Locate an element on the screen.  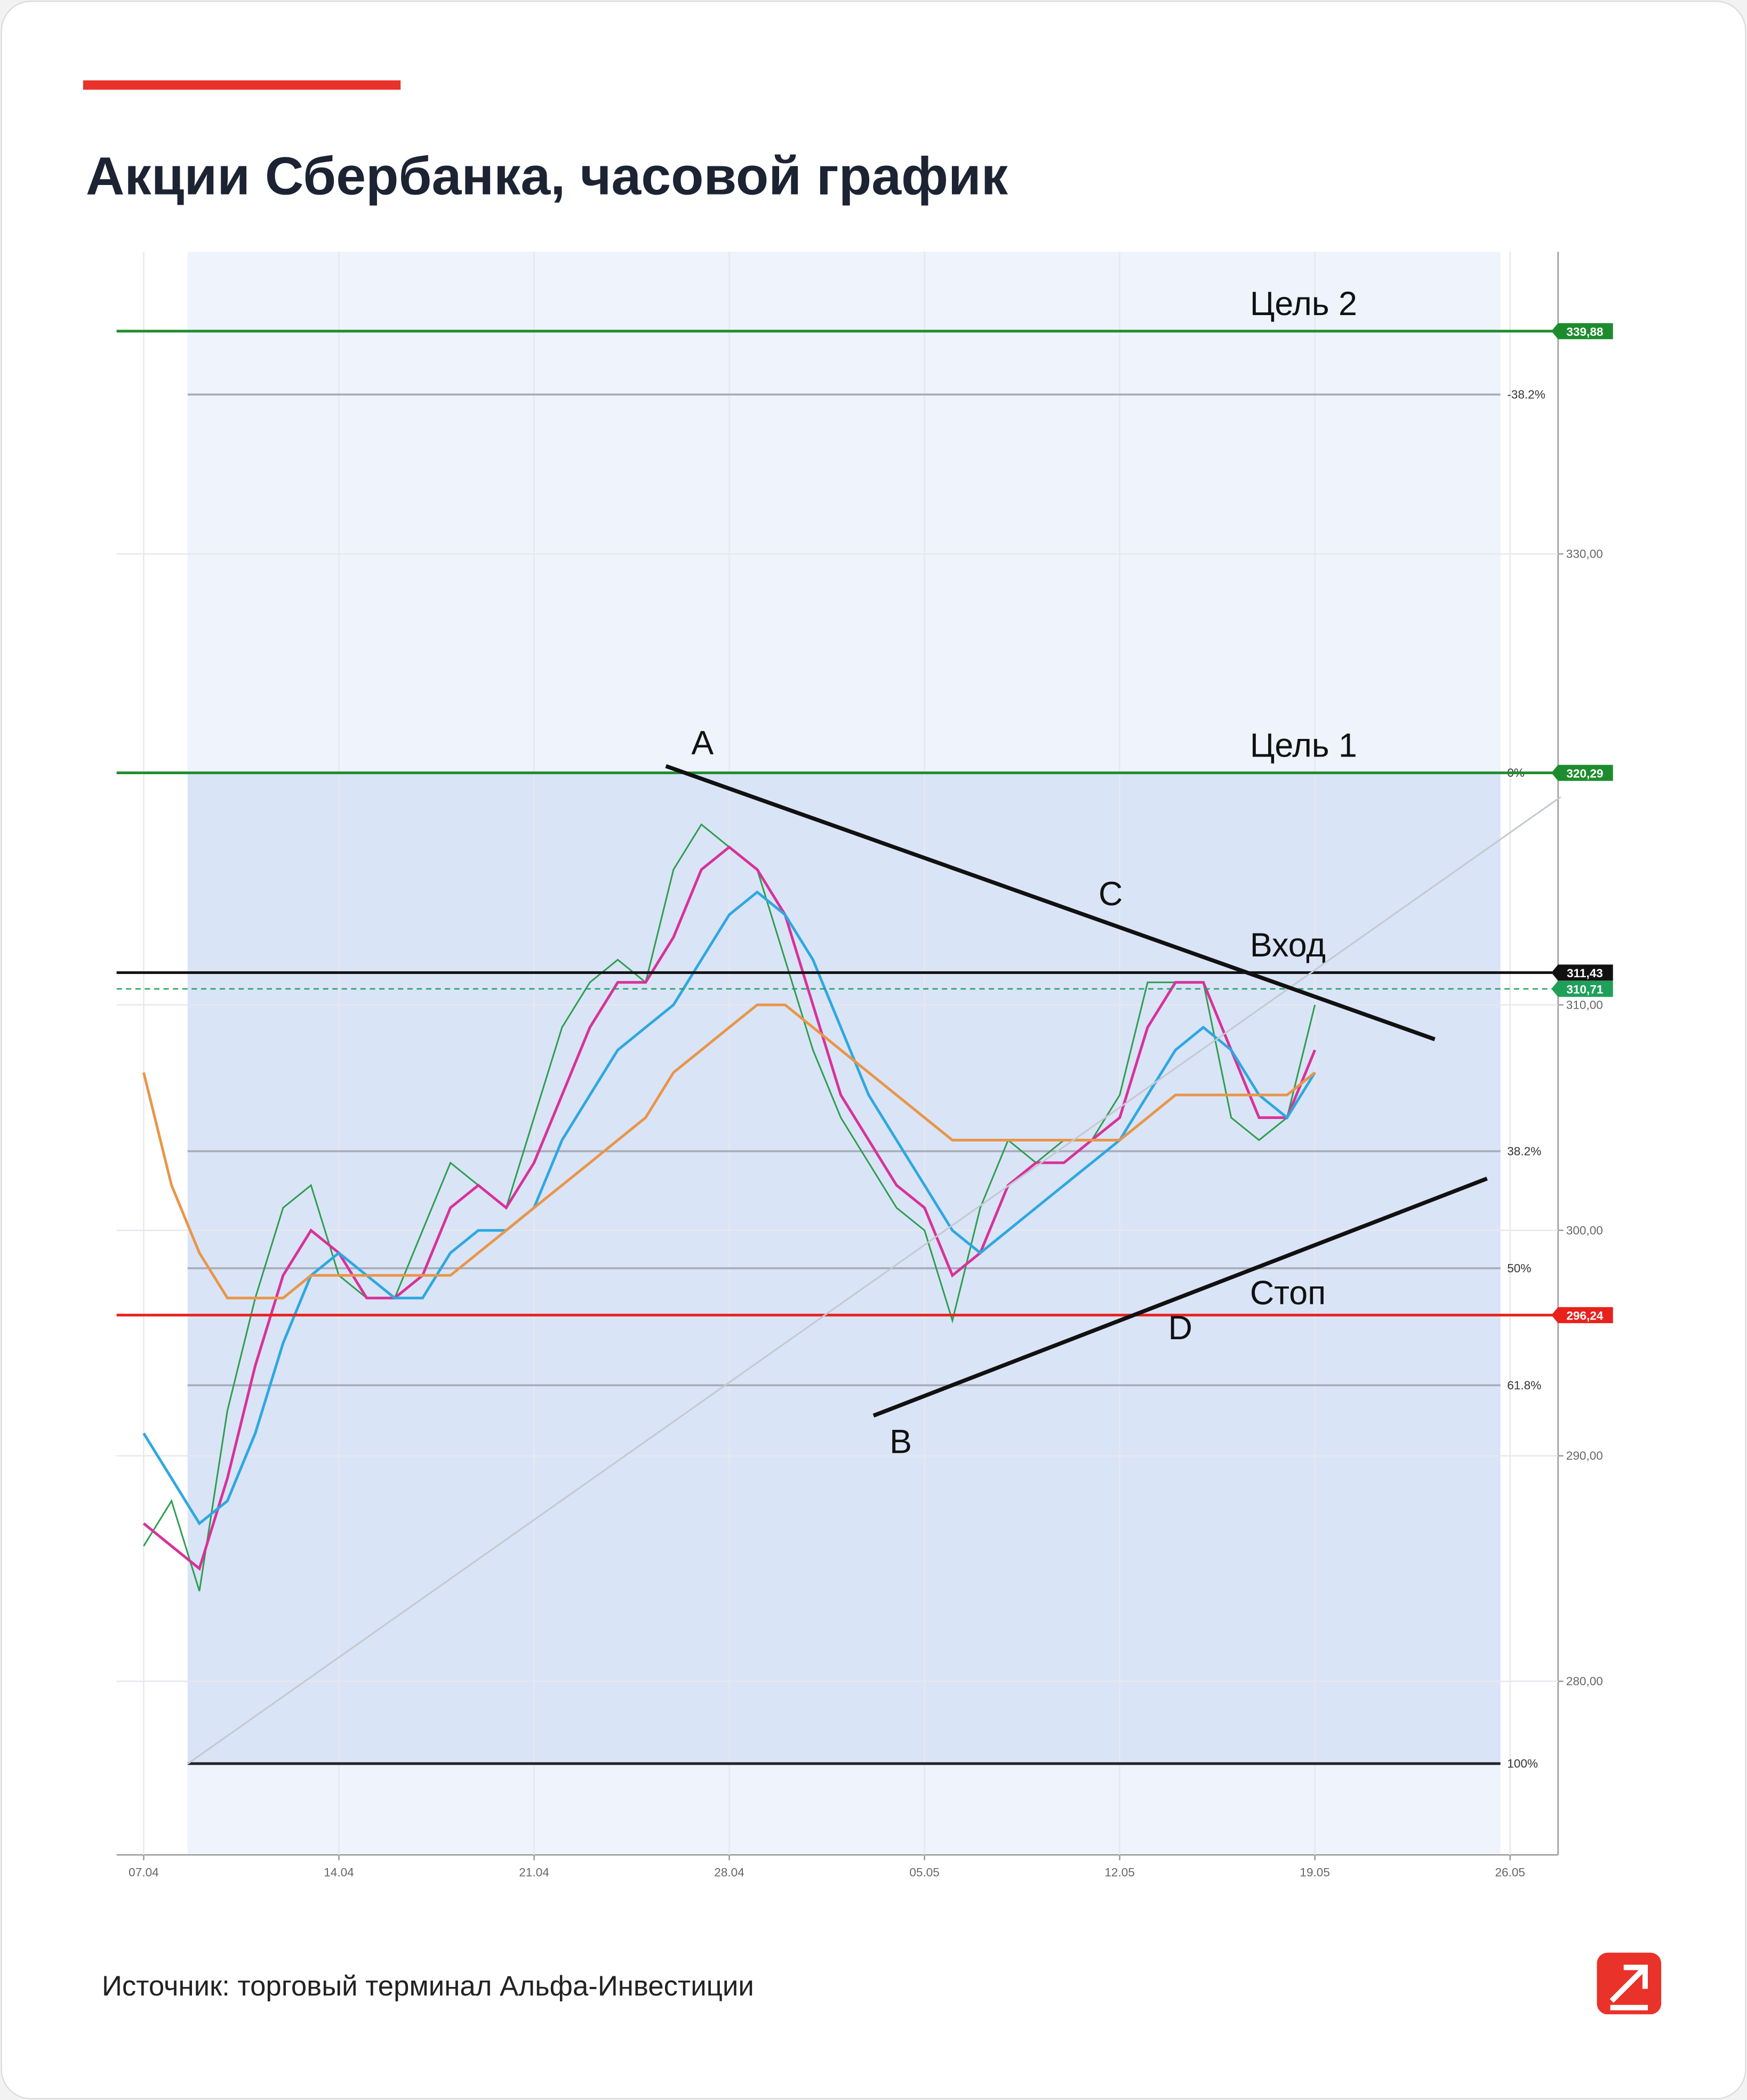
price-tag-label: 310,71 is located at coordinates (1584, 989).